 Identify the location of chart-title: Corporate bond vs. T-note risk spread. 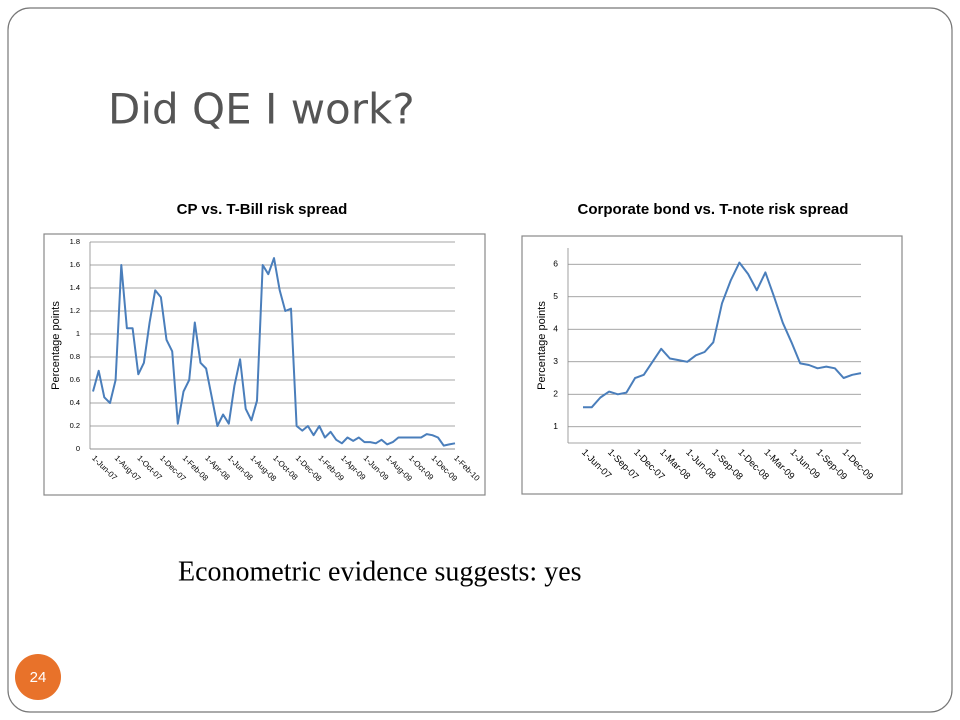
(713, 209).